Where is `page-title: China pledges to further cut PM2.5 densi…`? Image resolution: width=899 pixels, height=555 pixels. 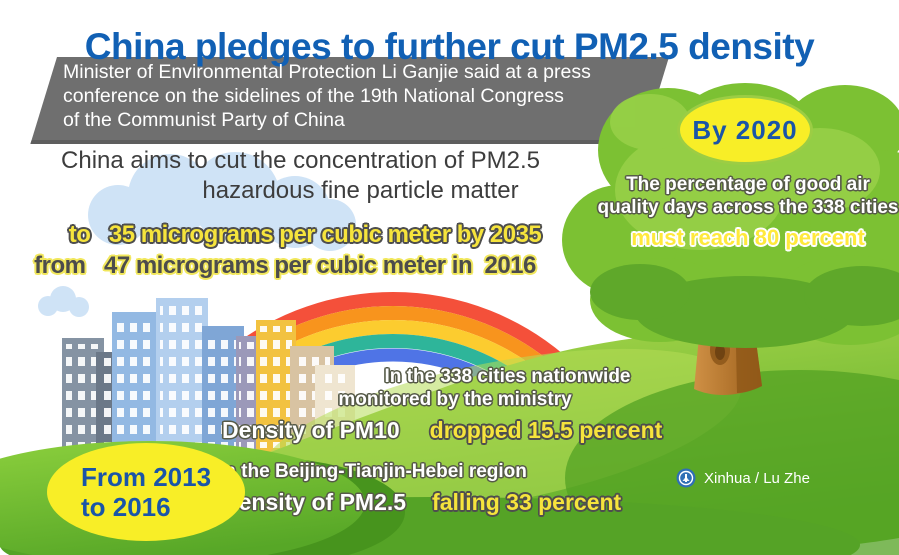 page-title: China pledges to further cut PM2.5 densi… is located at coordinates (449, 46).